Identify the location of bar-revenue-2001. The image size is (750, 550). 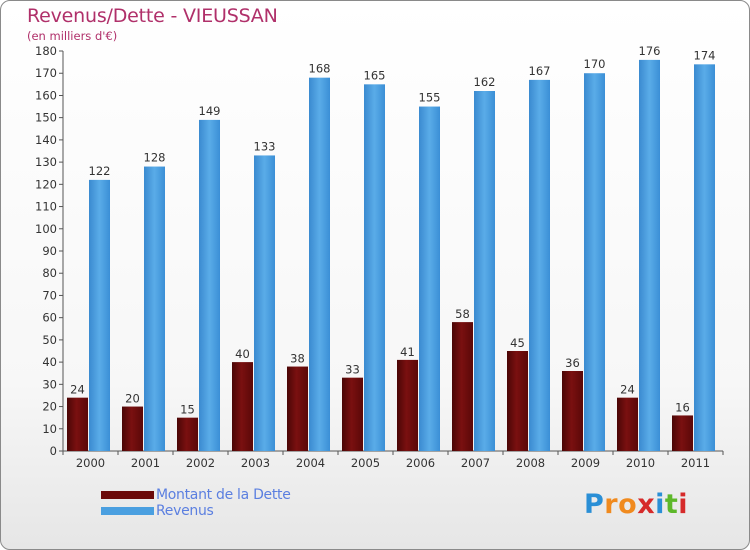
(154, 309).